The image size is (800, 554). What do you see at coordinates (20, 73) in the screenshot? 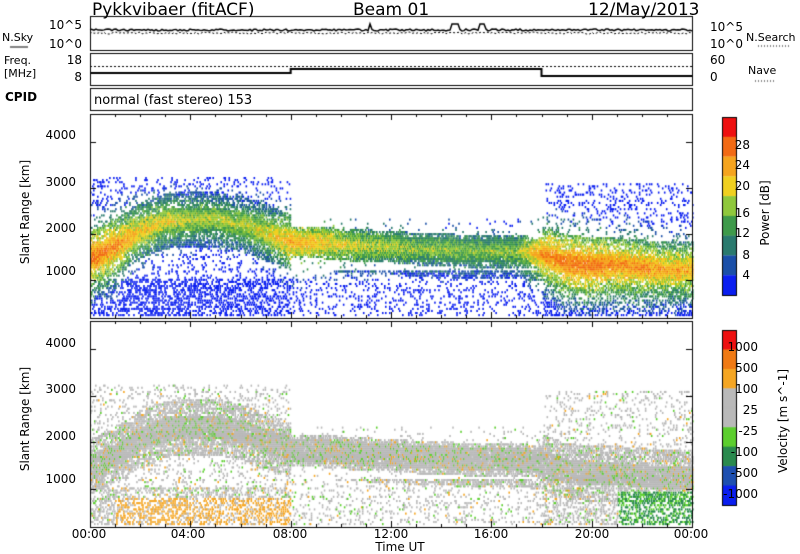
I see `freq-unit-label: [MHz]` at bounding box center [20, 73].